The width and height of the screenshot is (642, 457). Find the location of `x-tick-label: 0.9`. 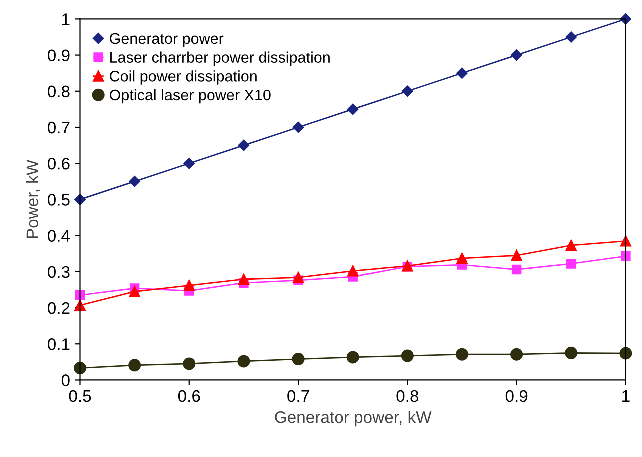

x-tick-label: 0.9 is located at coordinates (517, 396).